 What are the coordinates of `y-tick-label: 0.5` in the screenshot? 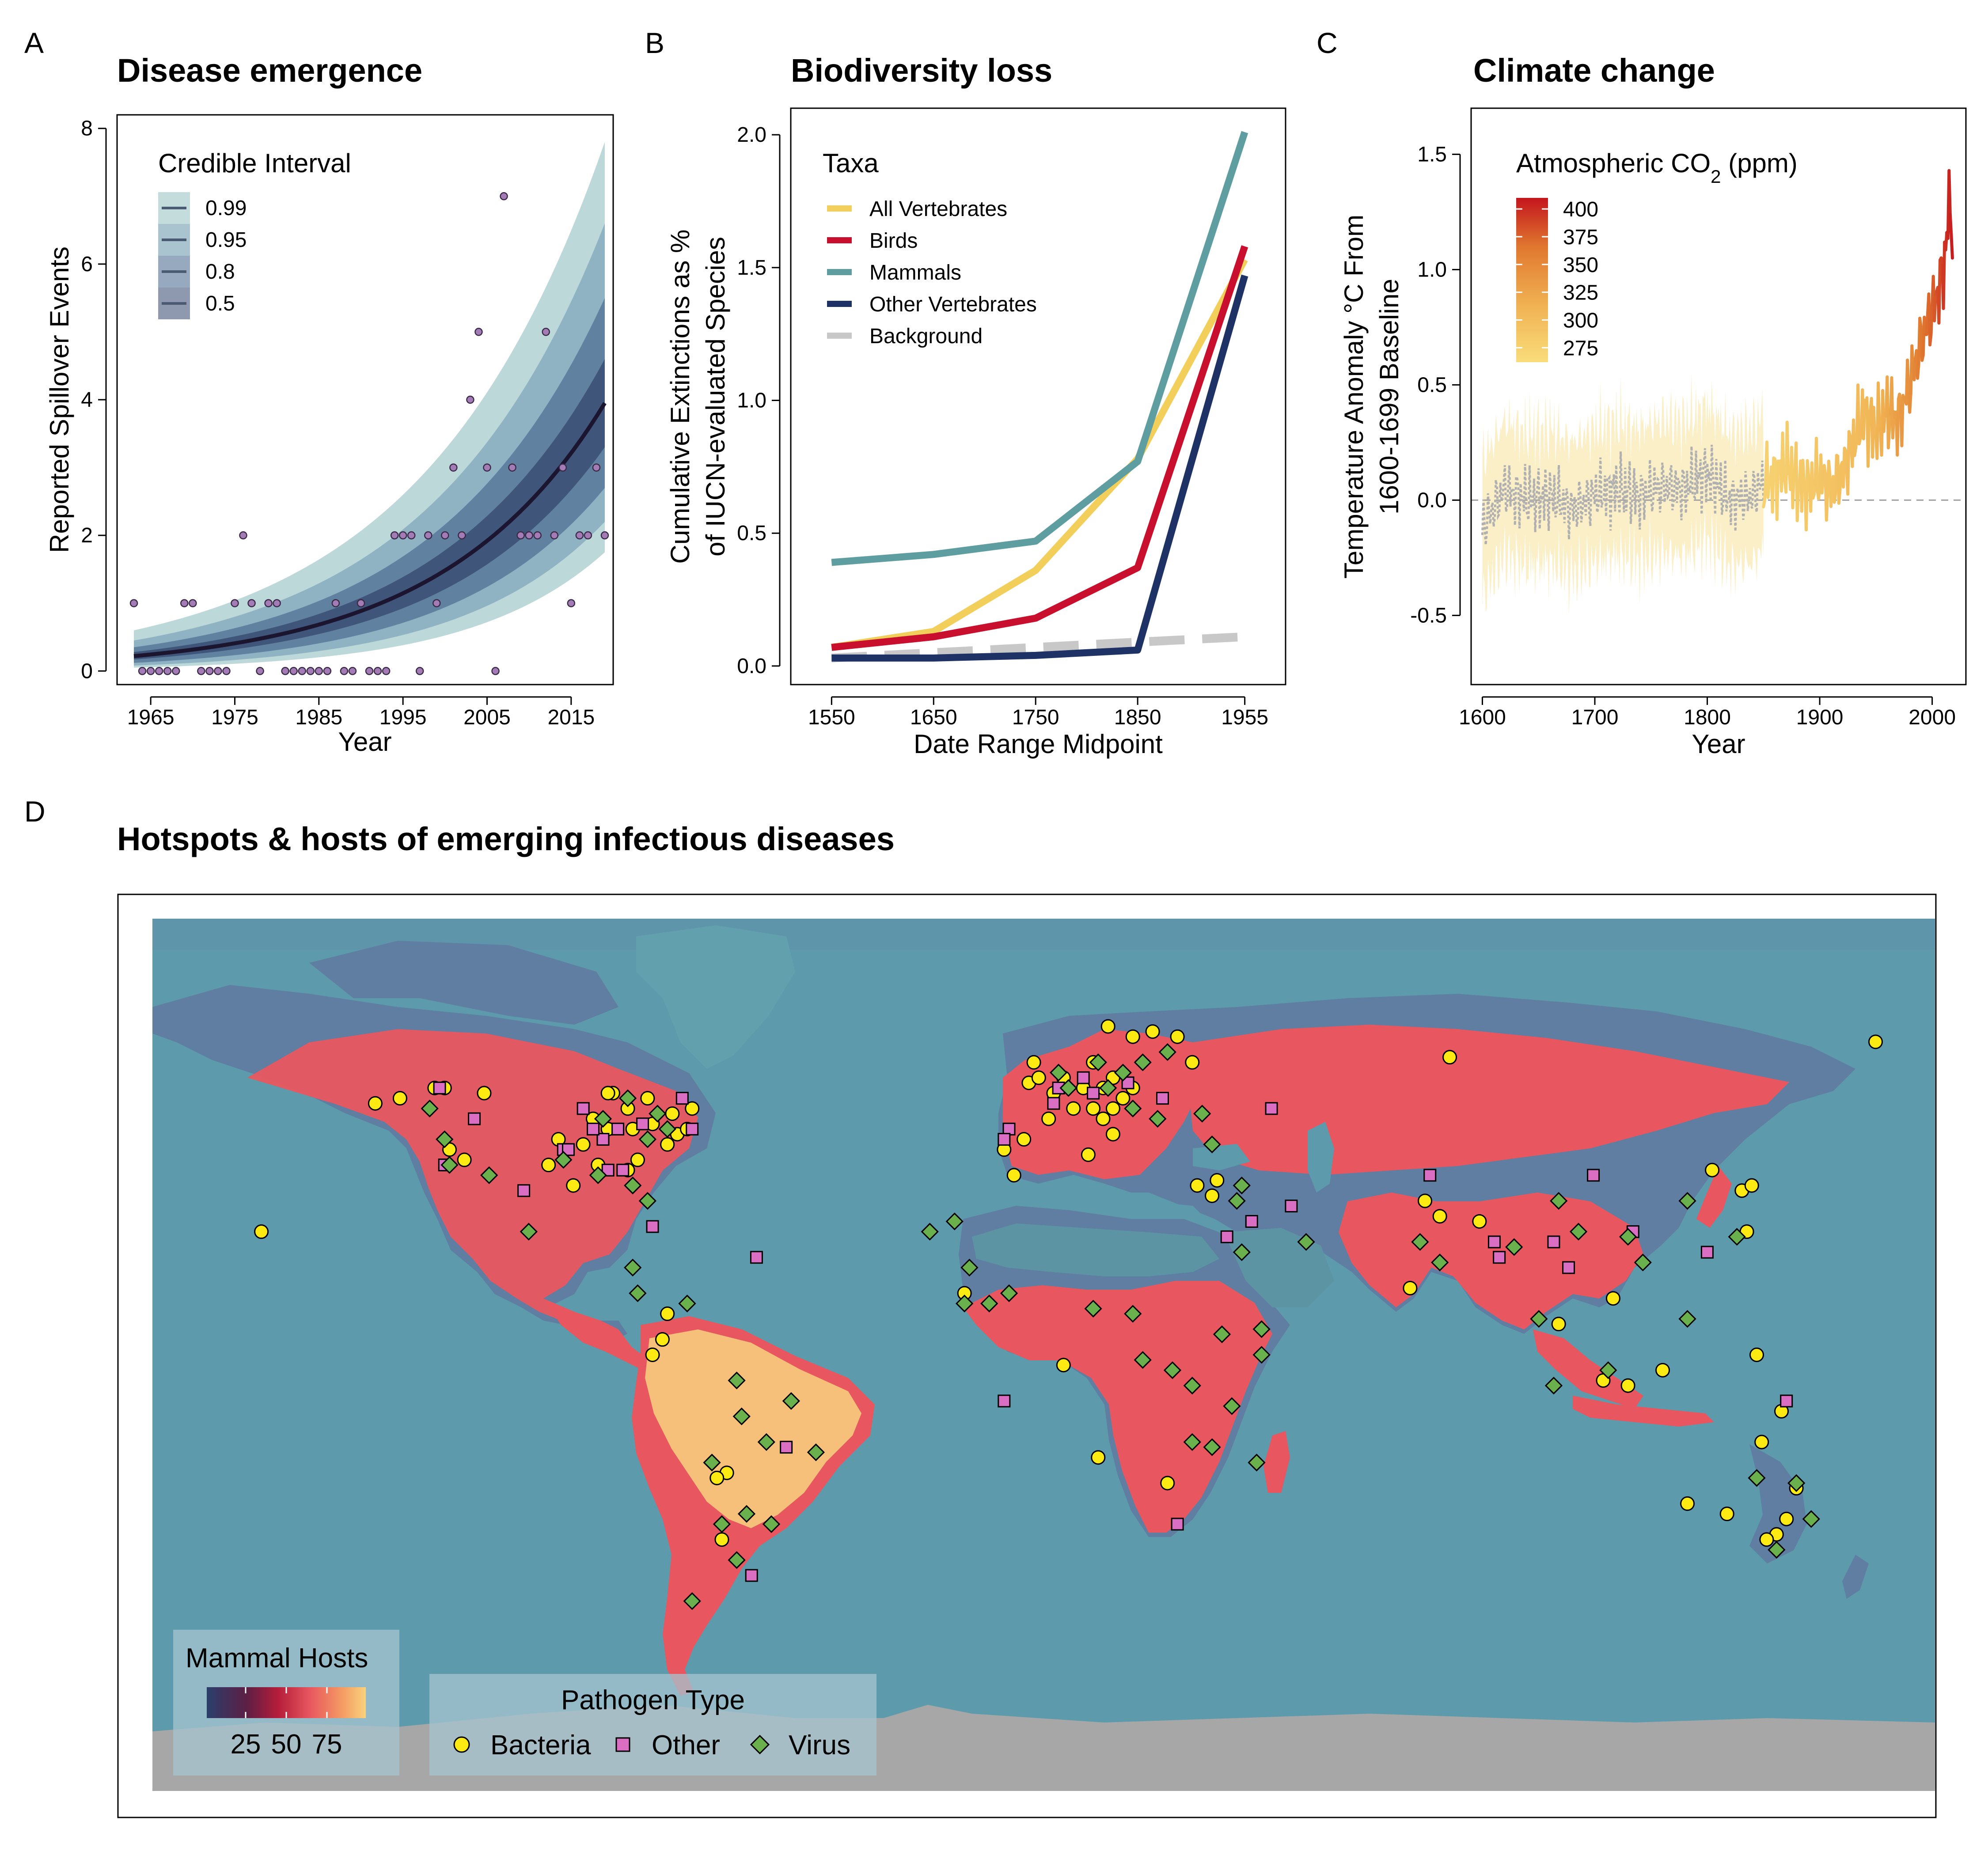 It's located at (751, 533).